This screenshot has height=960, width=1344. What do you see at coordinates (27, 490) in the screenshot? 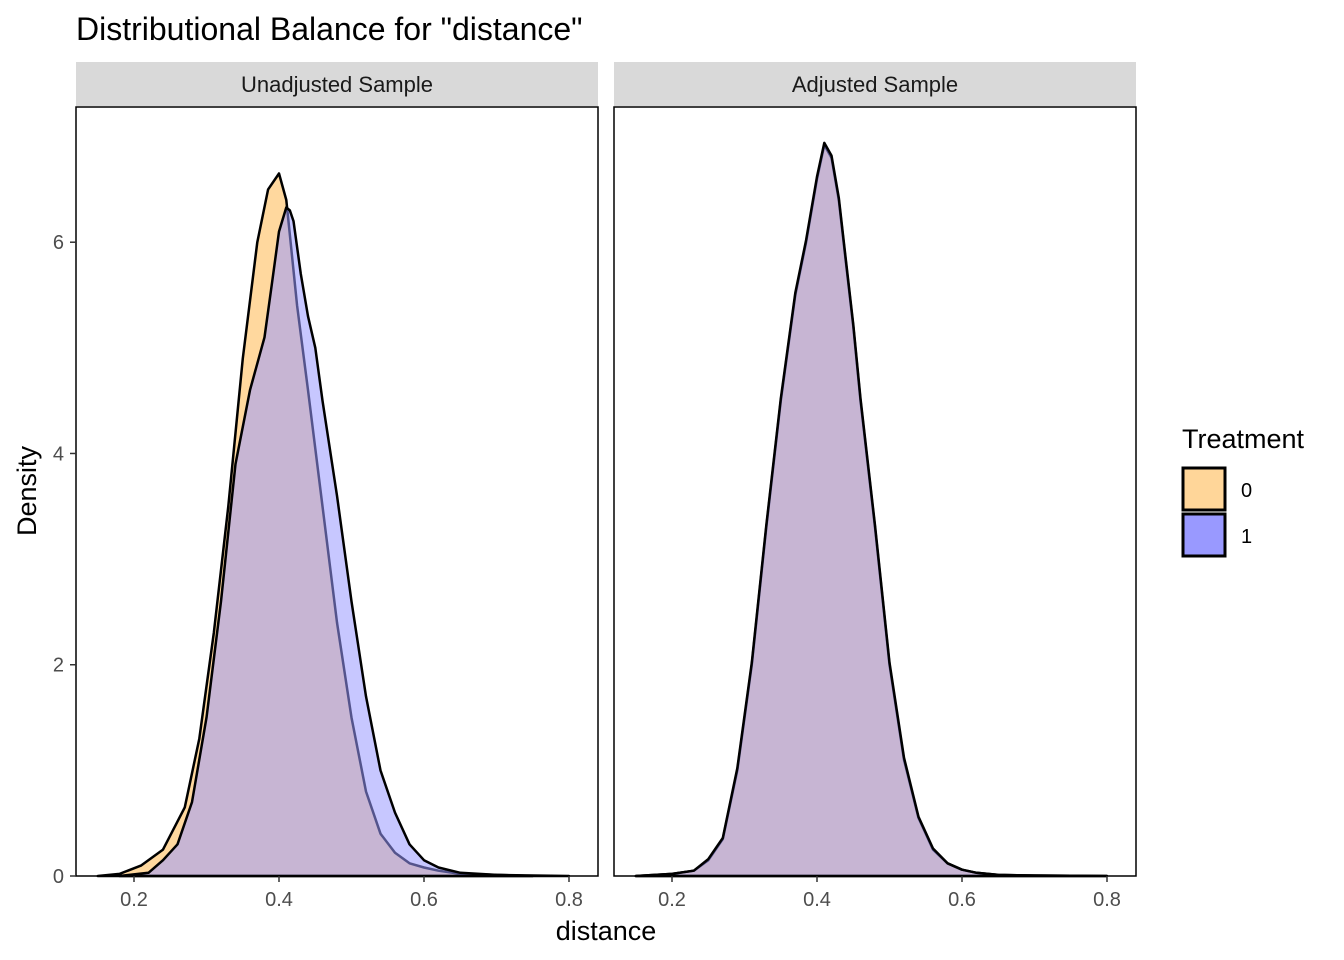
I see `y-axis-title: Density` at bounding box center [27, 490].